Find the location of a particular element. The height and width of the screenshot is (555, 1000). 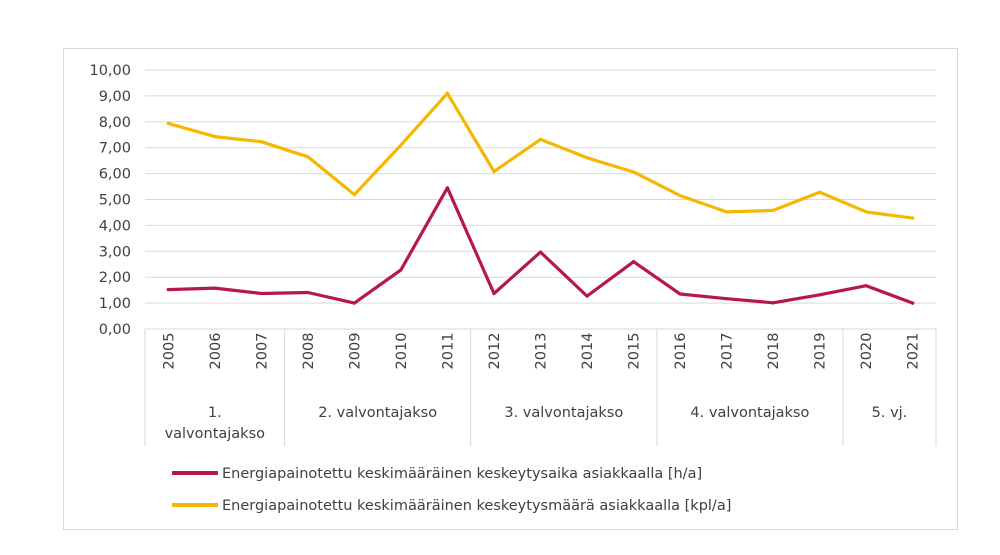

group-label: 2. valvontajakso is located at coordinates (377, 413).